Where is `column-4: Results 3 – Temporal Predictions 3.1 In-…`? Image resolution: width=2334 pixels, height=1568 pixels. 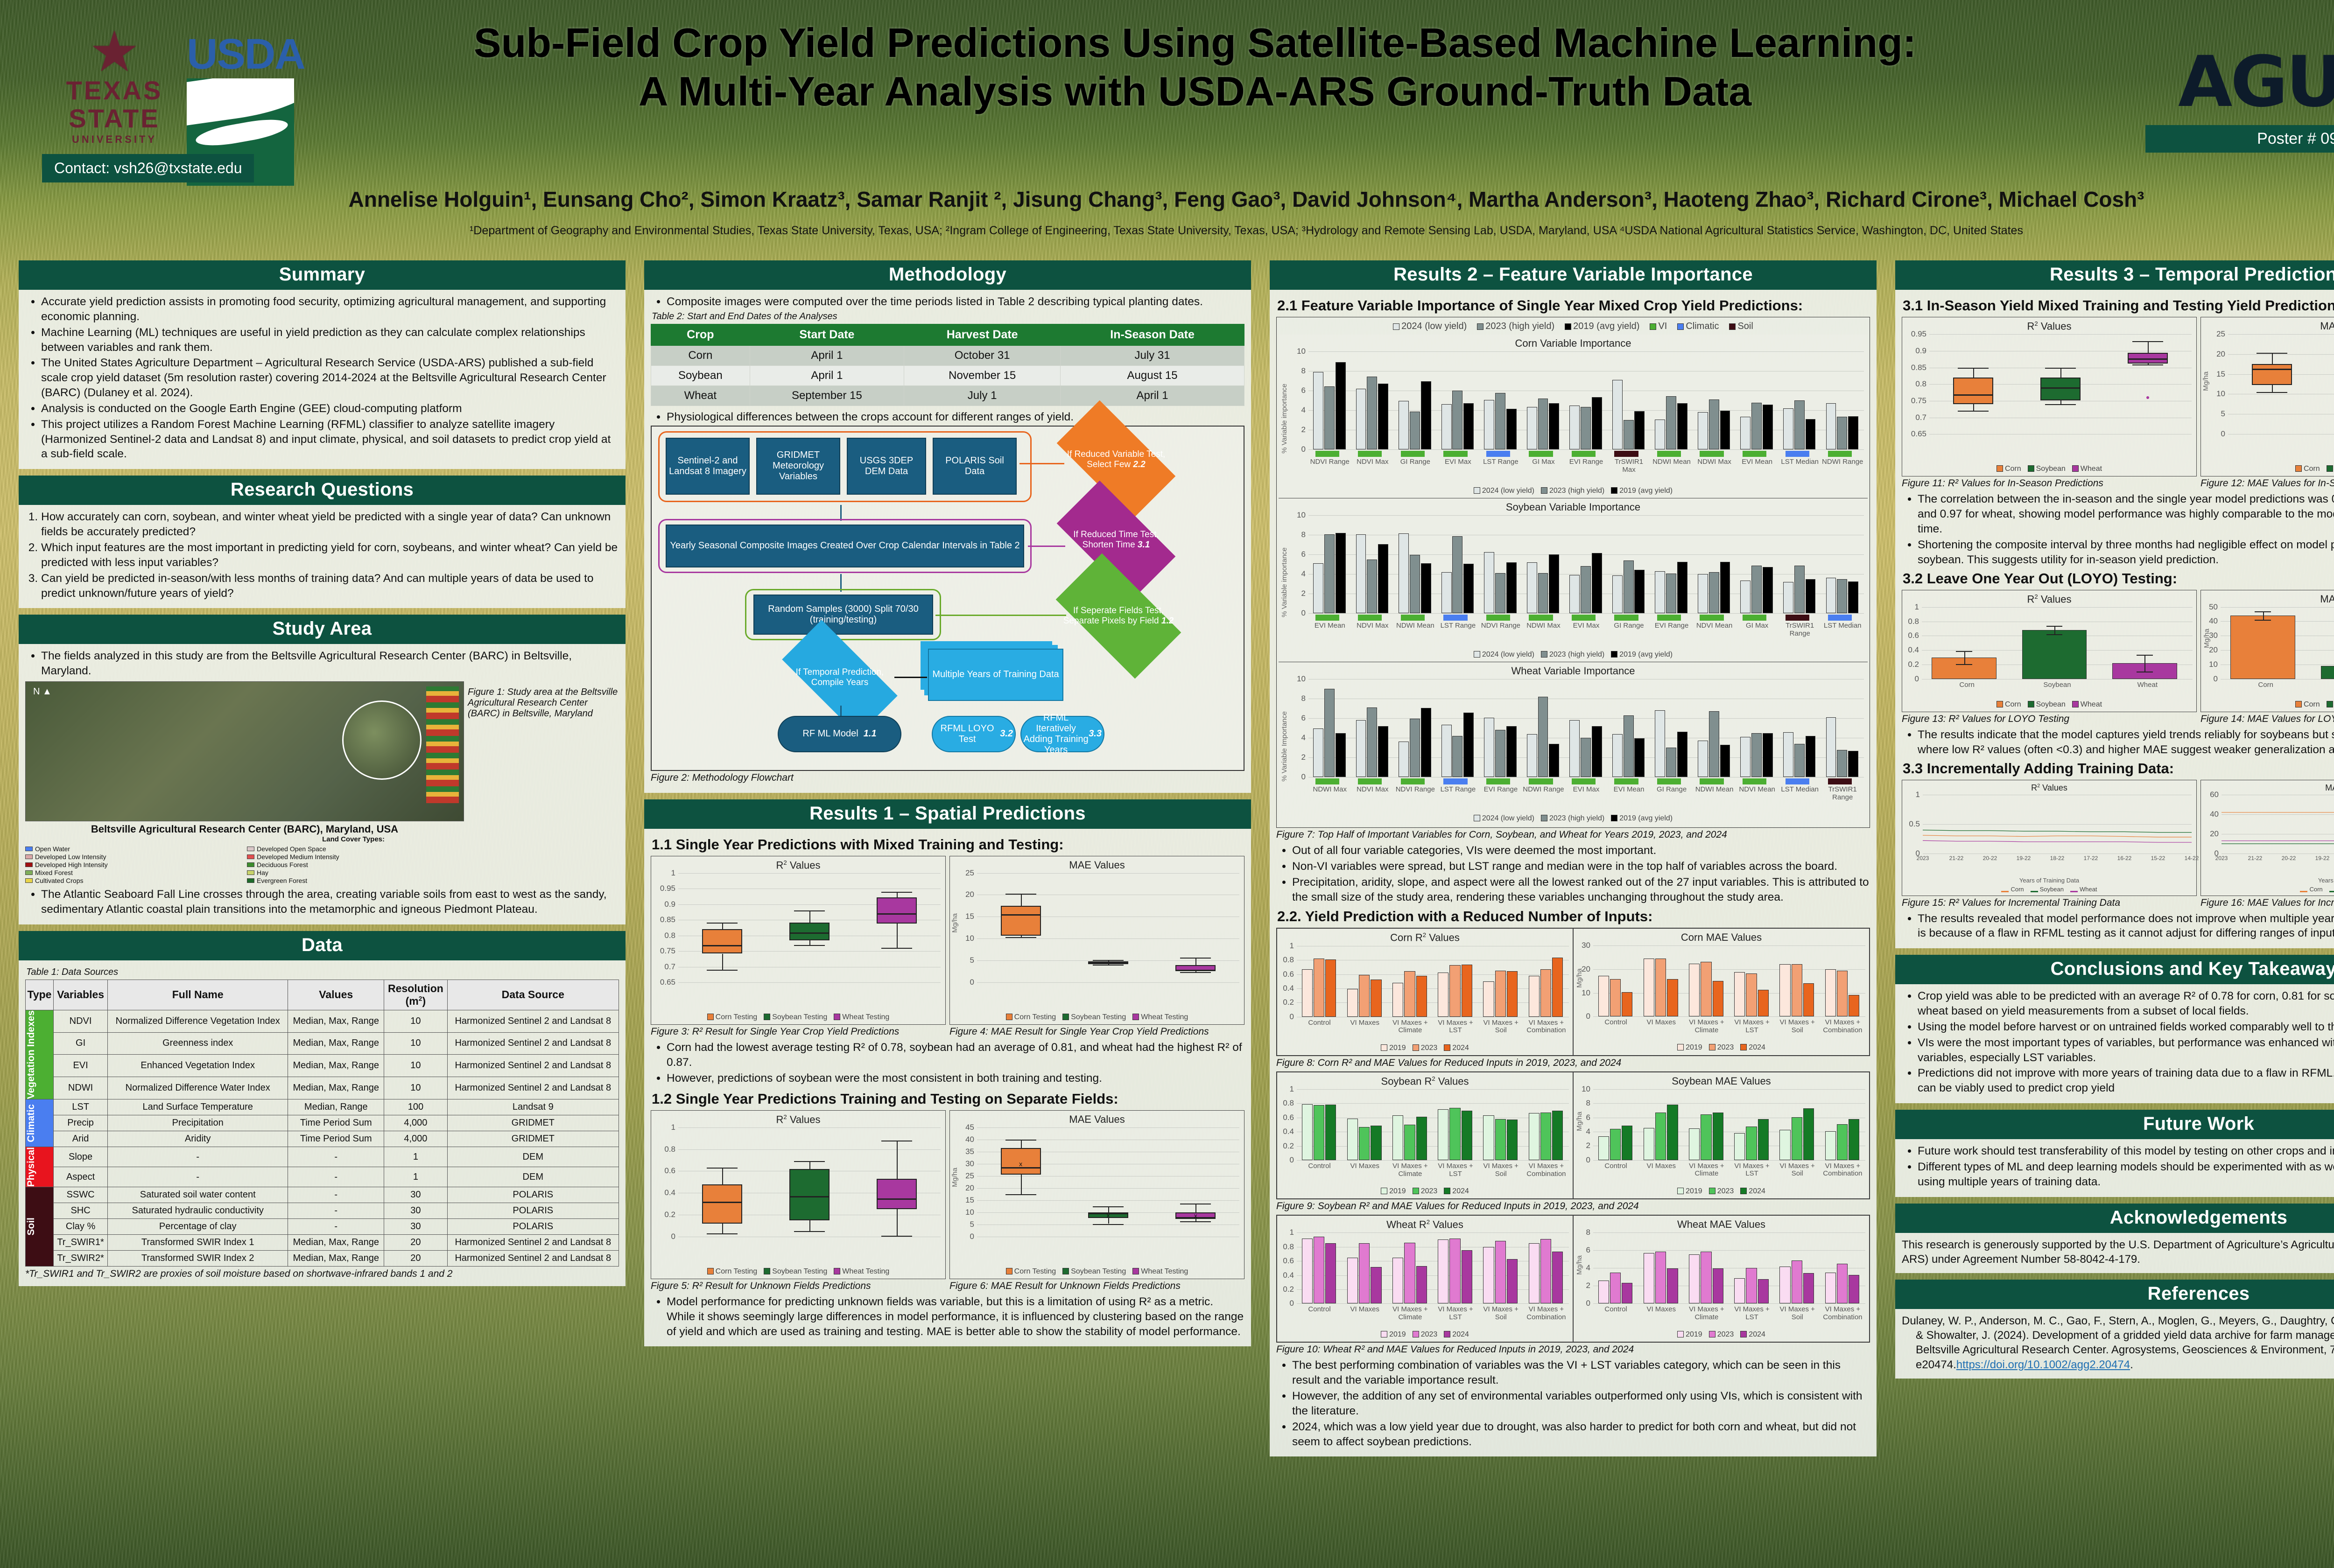 column-4: Results 3 – Temporal Predictions 3.1 In-… is located at coordinates (2114, 822).